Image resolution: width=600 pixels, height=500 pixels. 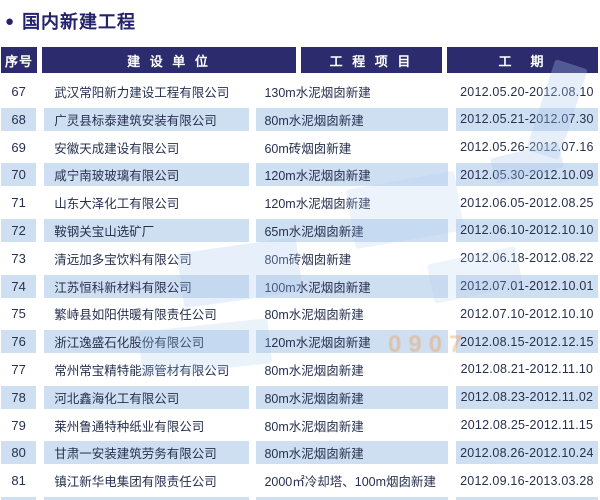 What do you see at coordinates (147, 397) in the screenshot?
I see `company-name: 河北鑫海化工有限公司` at bounding box center [147, 397].